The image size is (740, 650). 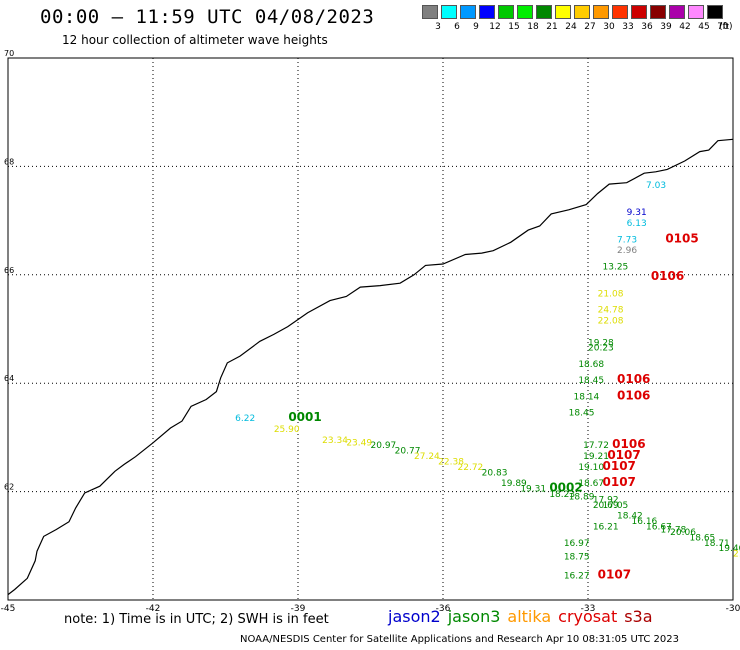 I want to click on wave-height-label: 21.08, so click(x=611, y=294).